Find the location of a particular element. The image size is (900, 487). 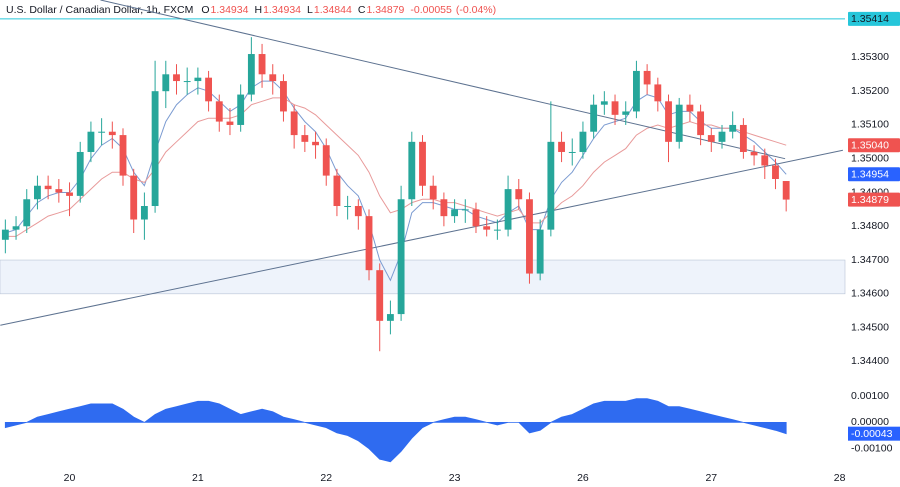

ma-badge: 1.34954 is located at coordinates (870, 175).